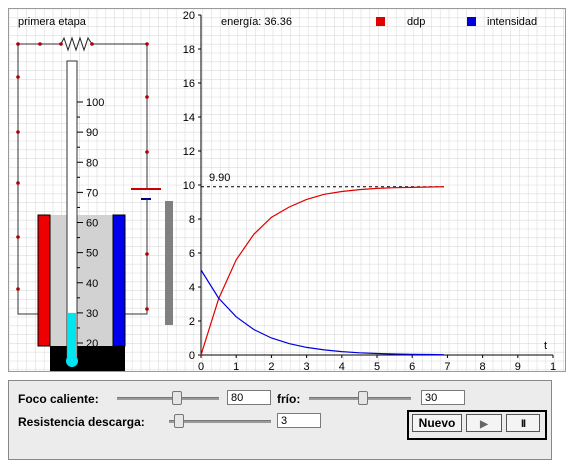 The height and width of the screenshot is (472, 570). What do you see at coordinates (189, 152) in the screenshot?
I see `y-tick-label: 12` at bounding box center [189, 152].